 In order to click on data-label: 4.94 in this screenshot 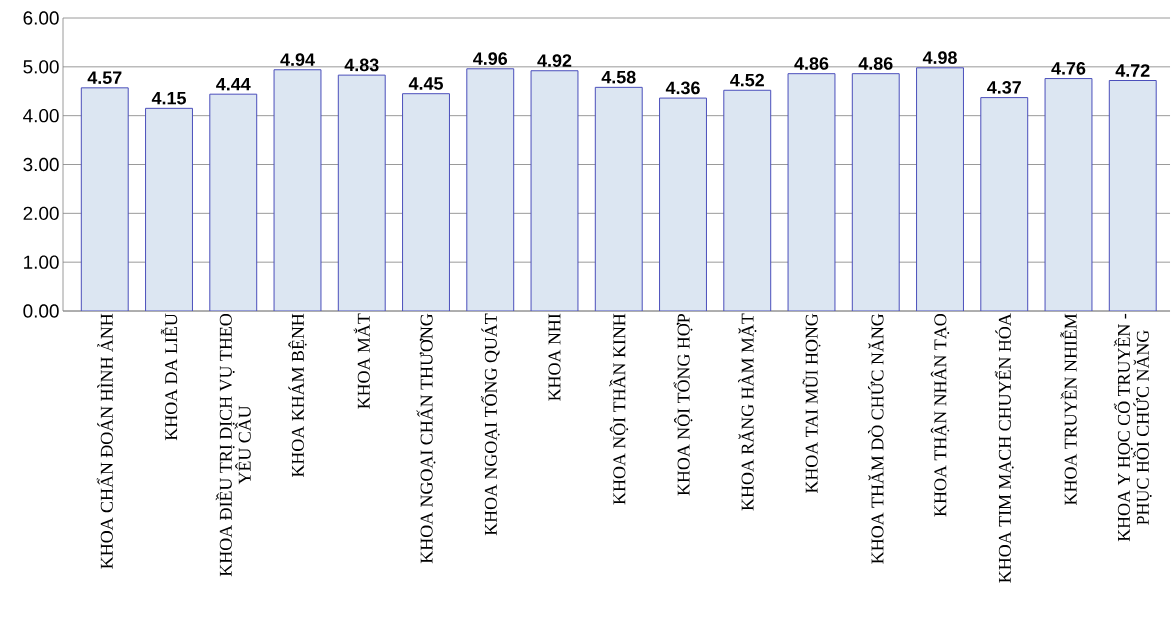, I will do `click(297, 59)`.